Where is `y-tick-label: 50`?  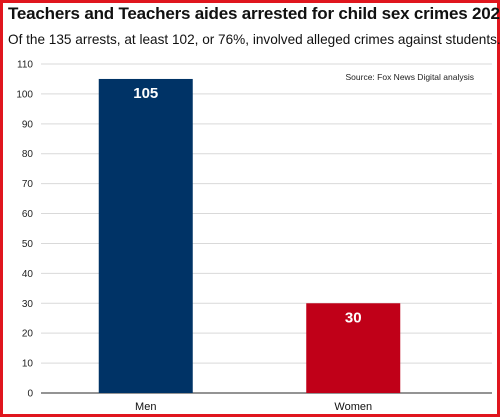
y-tick-label: 50 is located at coordinates (28, 244).